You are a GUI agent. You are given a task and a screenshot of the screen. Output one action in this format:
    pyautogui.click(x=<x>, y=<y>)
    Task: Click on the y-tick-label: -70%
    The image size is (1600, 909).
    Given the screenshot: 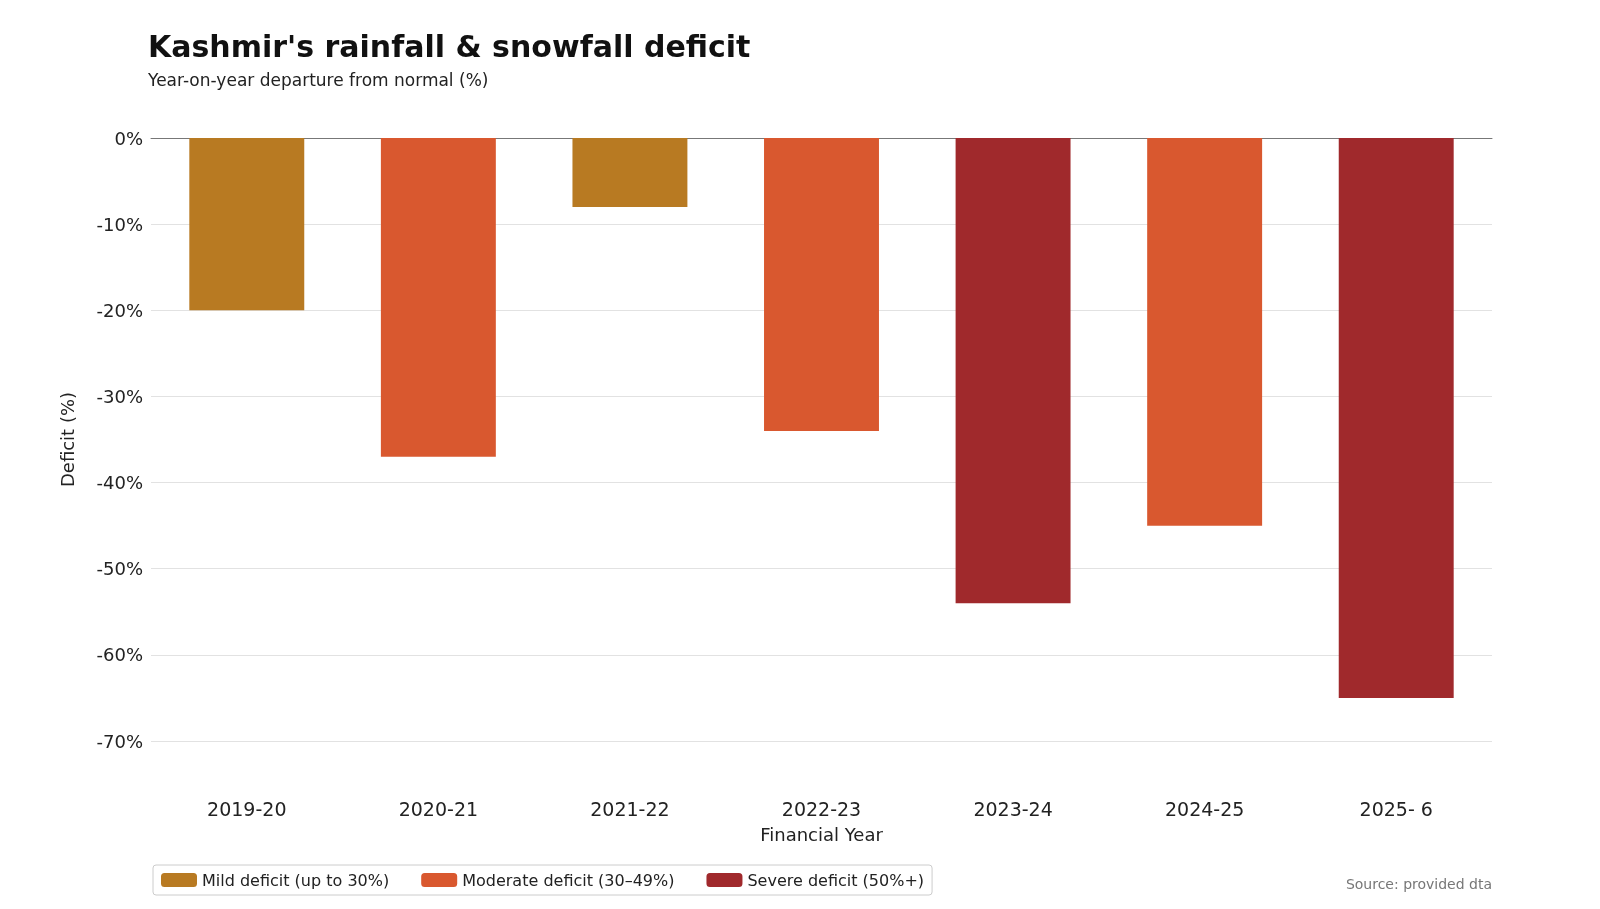 What is the action you would take?
    pyautogui.click(x=119, y=741)
    